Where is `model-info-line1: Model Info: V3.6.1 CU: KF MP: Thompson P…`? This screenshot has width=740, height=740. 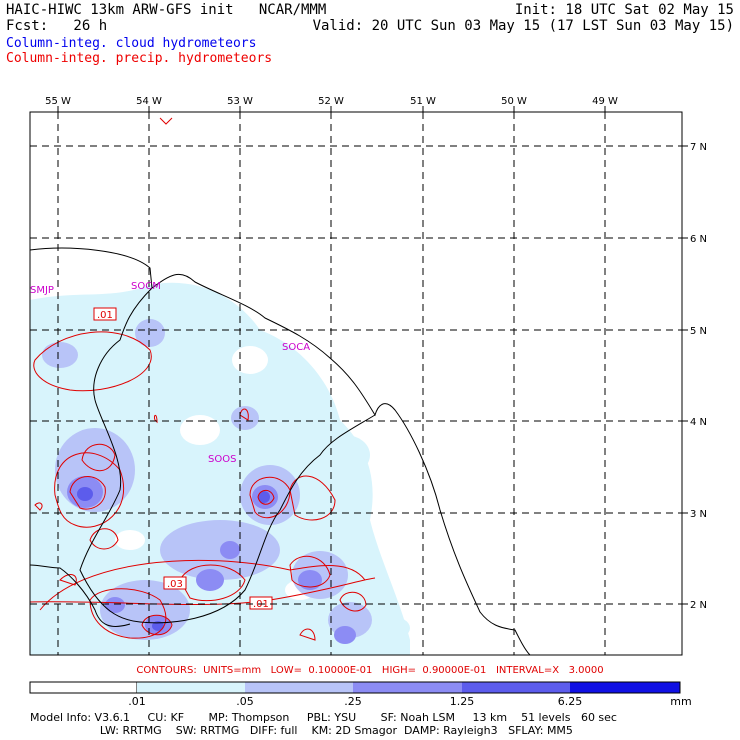
model-info-line1: Model Info: V3.6.1 CU: KF MP: Thompson P… is located at coordinates (323, 717).